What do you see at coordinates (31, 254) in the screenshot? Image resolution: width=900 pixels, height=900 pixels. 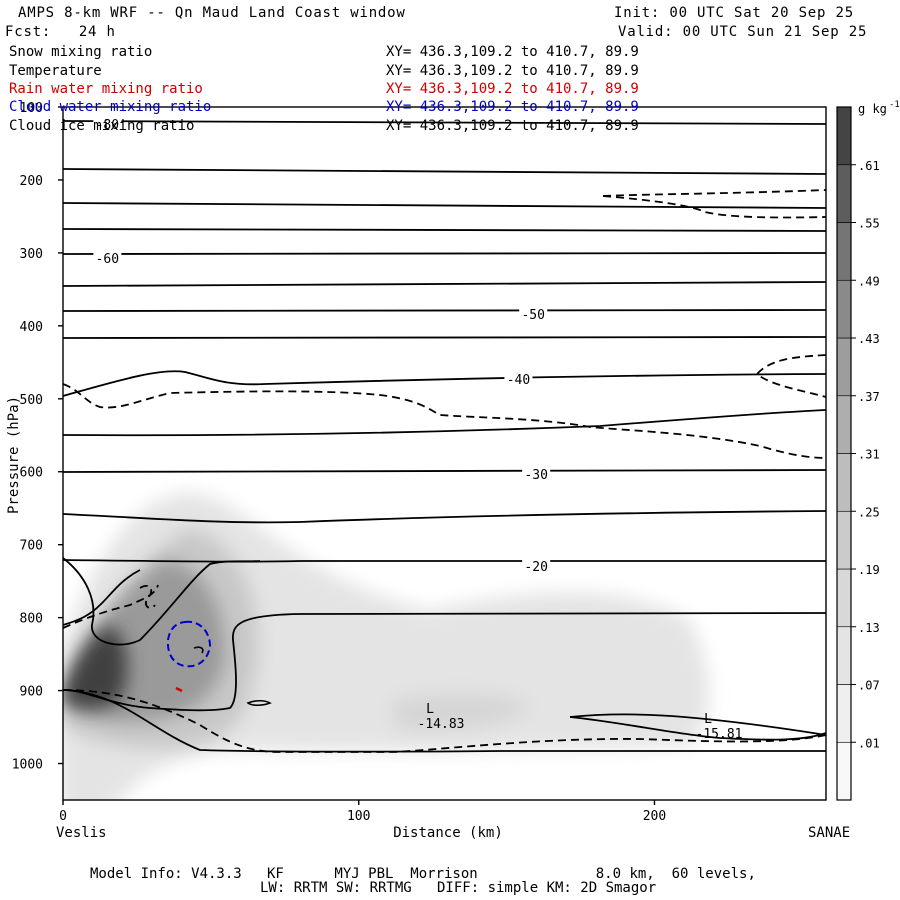 I see `y-tick-label-300: 300` at bounding box center [31, 254].